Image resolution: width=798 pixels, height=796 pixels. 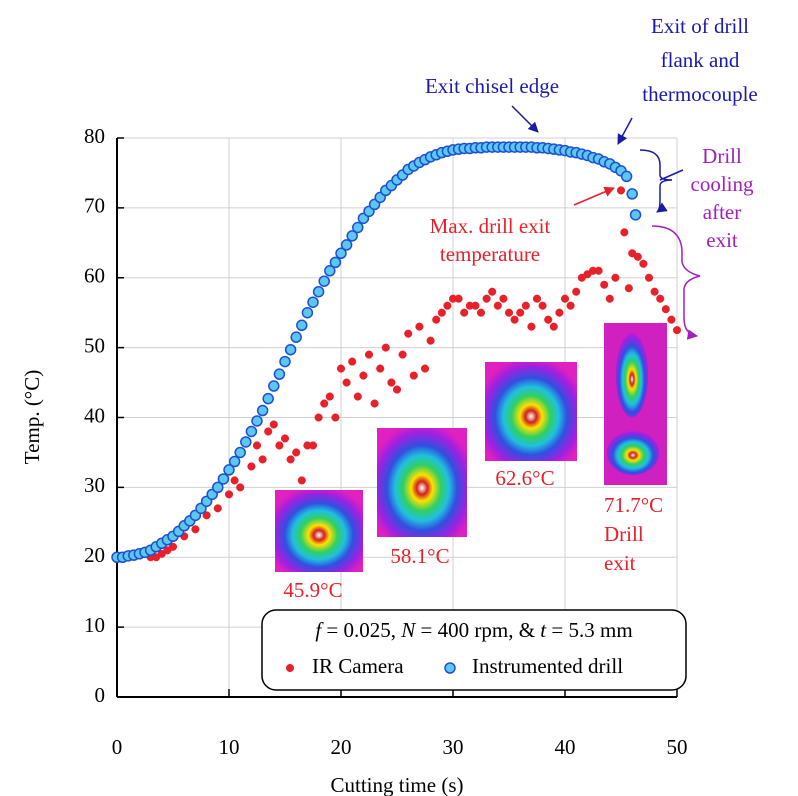 What do you see at coordinates (450, 668) in the screenshot?
I see `legend-marker` at bounding box center [450, 668].